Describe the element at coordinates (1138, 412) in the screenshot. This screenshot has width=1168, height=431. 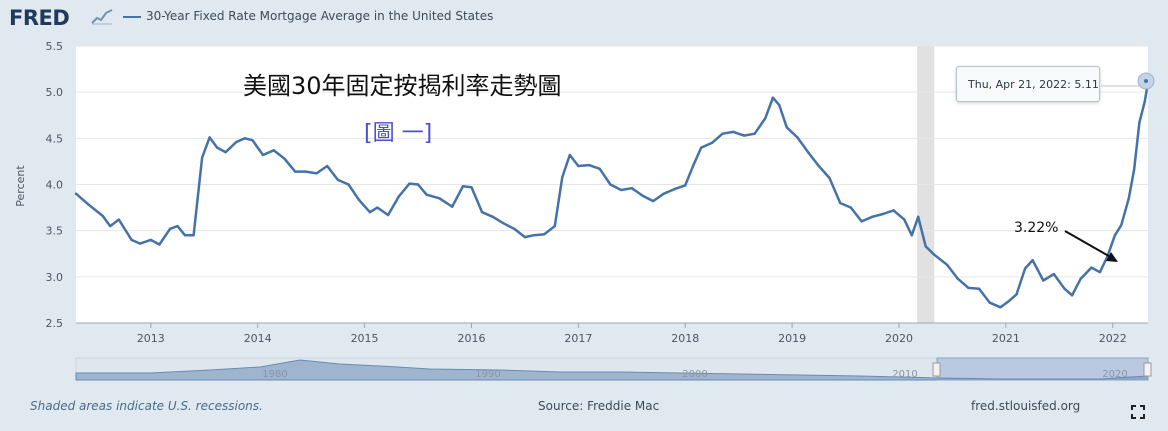
I see `fullscreen-icon` at that location.